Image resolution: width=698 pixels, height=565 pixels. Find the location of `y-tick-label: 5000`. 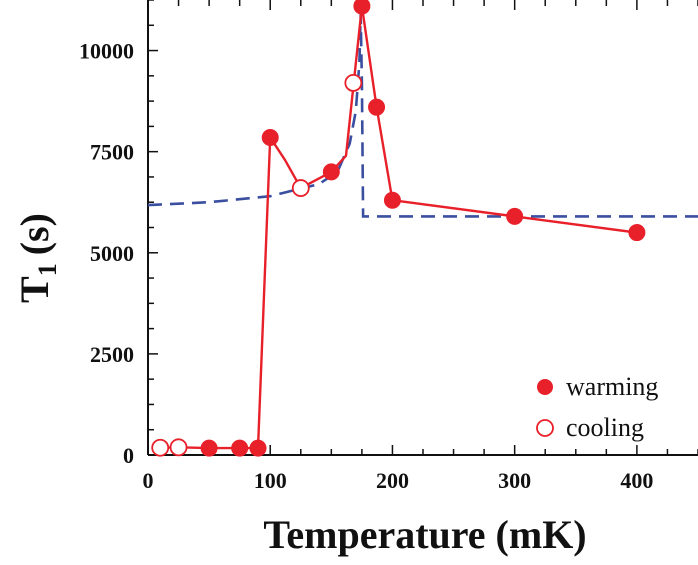

y-tick-label: 5000 is located at coordinates (112, 253).